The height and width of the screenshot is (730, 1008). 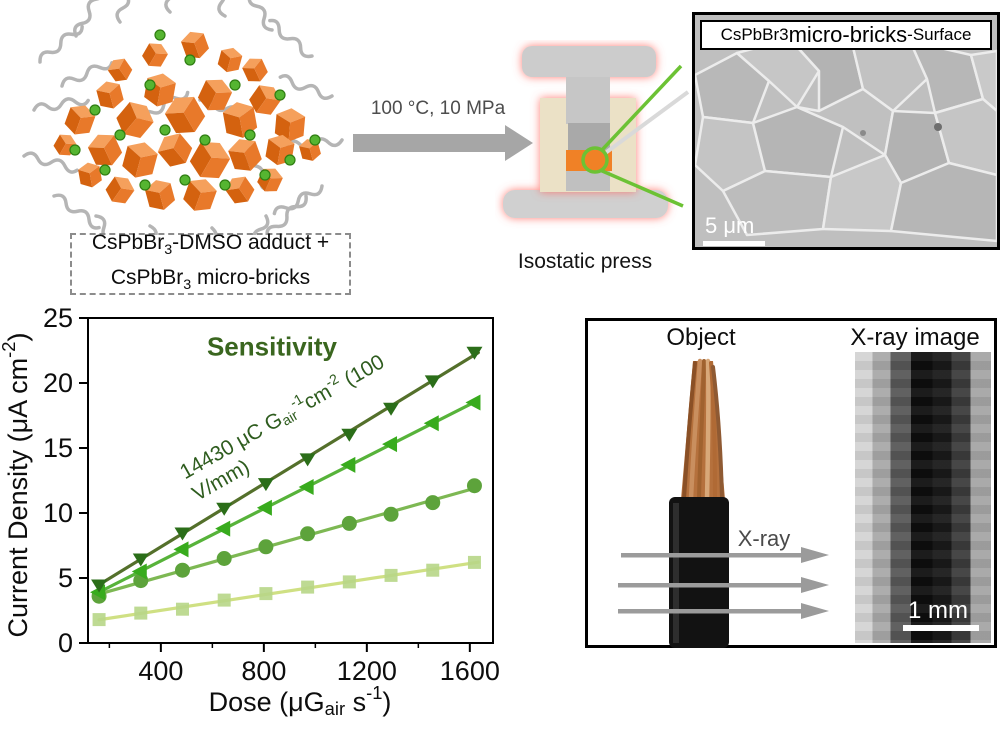 I want to click on xray-pixelation-overlay, so click(x=923, y=497).